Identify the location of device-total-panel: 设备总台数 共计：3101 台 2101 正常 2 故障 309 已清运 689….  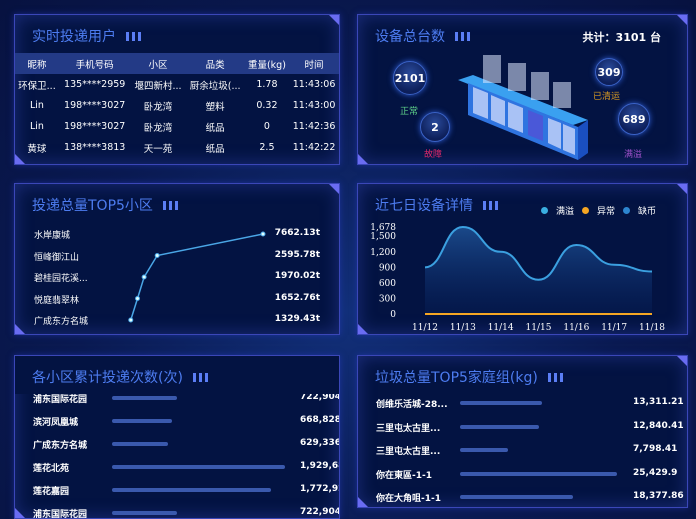
(522, 89).